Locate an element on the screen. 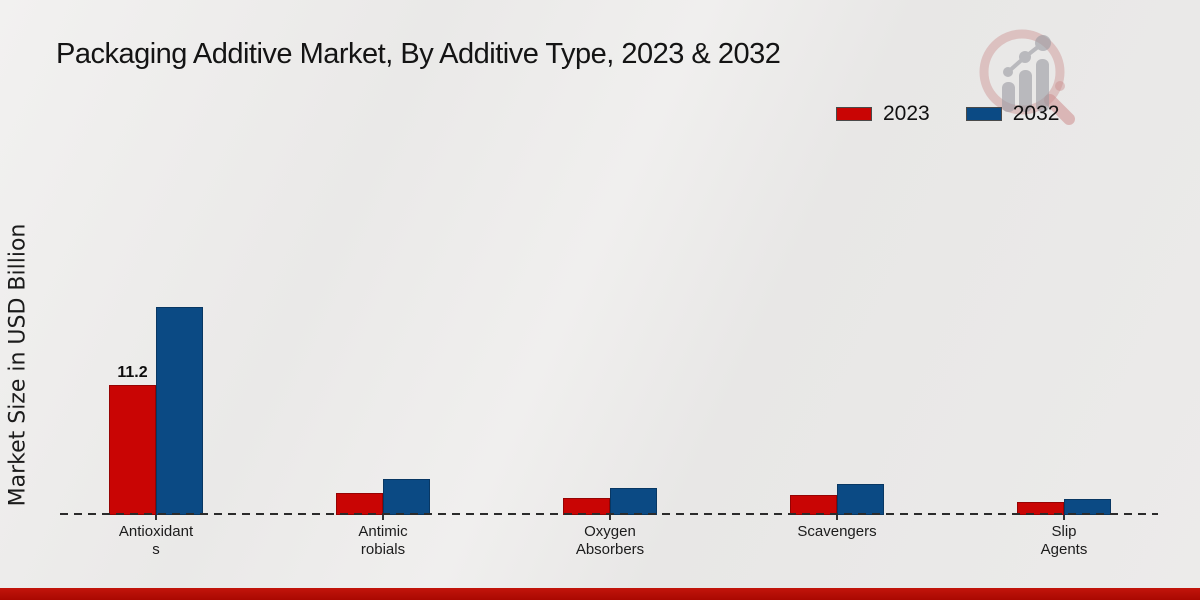 The image size is (1200, 600). x-axis-line is located at coordinates (609, 514).